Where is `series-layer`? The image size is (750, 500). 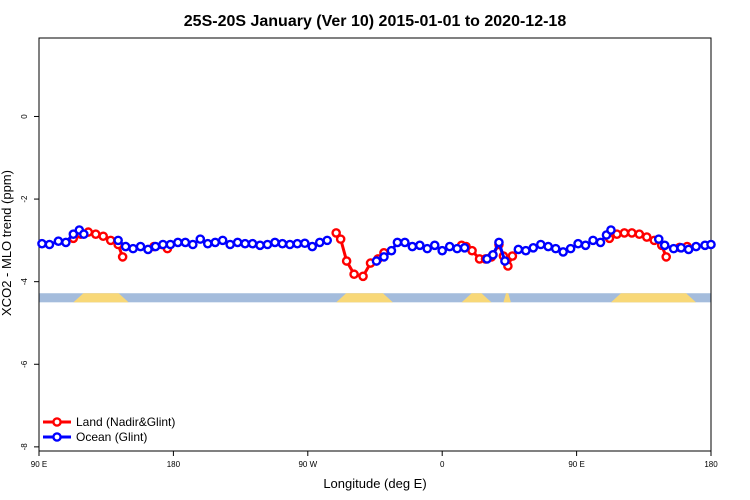 series-layer is located at coordinates (376, 253).